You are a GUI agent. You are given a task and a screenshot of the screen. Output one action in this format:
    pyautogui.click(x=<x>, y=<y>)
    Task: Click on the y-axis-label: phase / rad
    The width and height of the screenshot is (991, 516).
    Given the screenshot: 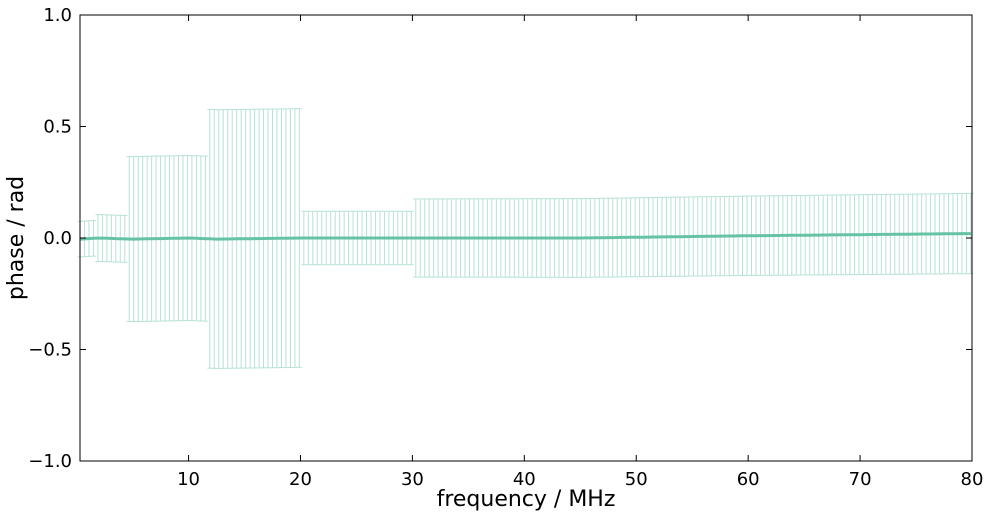 What is the action you would take?
    pyautogui.click(x=16, y=238)
    